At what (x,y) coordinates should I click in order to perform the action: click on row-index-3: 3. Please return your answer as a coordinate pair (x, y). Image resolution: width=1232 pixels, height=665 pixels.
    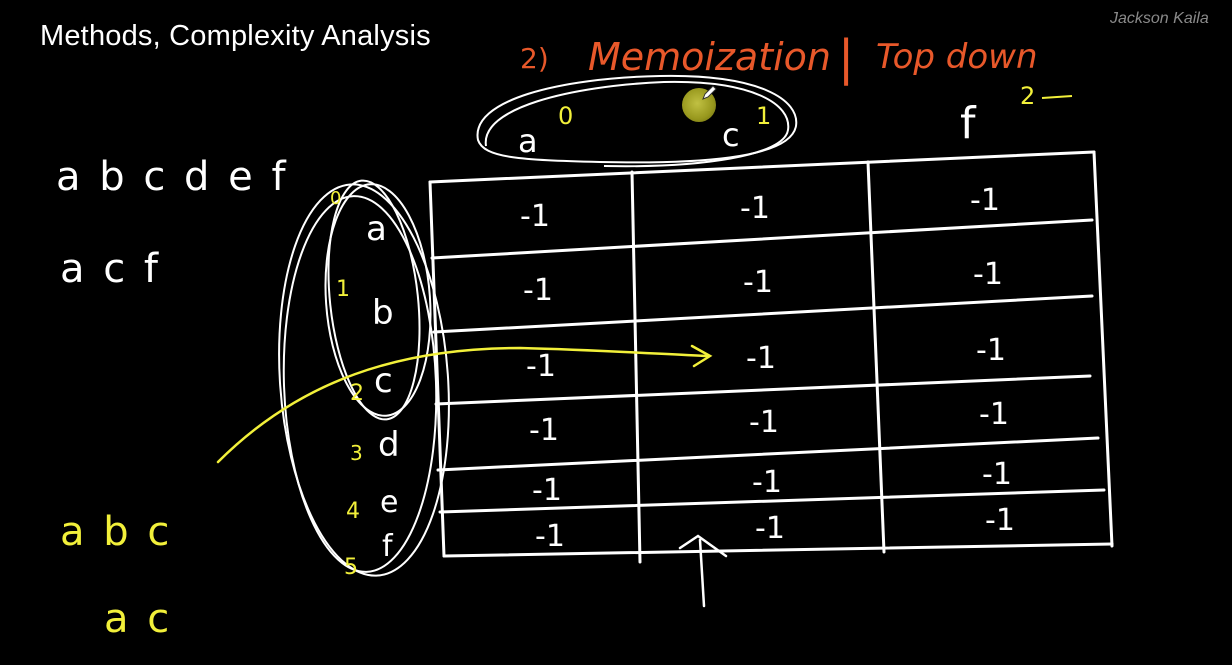
    Looking at the image, I should click on (356, 453).